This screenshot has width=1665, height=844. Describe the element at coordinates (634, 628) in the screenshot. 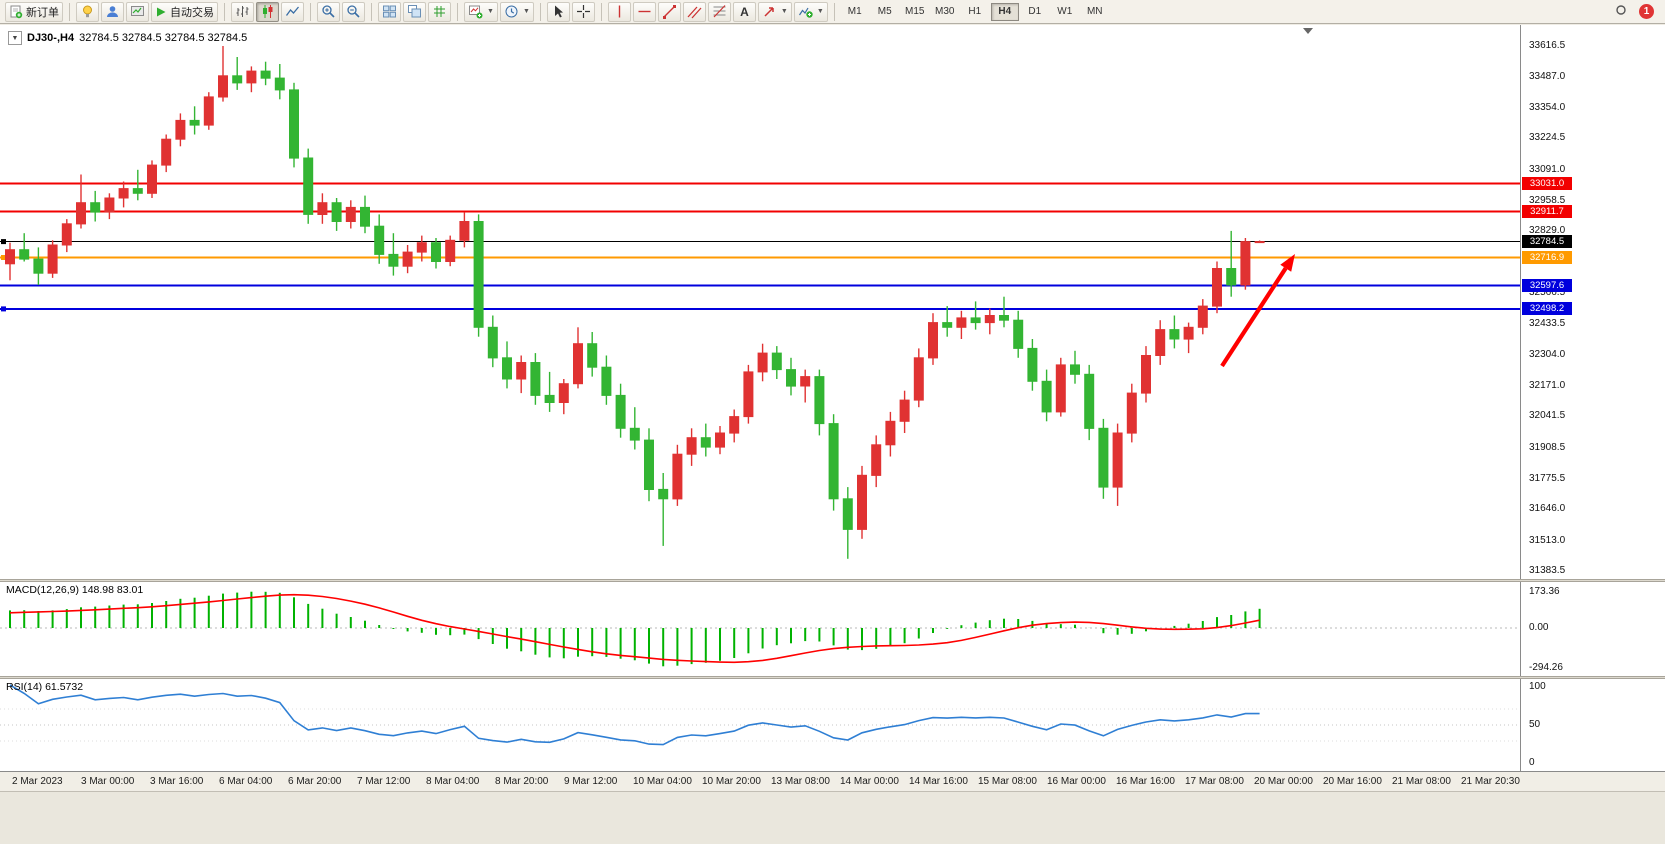

I see `macd-signal-line` at that location.